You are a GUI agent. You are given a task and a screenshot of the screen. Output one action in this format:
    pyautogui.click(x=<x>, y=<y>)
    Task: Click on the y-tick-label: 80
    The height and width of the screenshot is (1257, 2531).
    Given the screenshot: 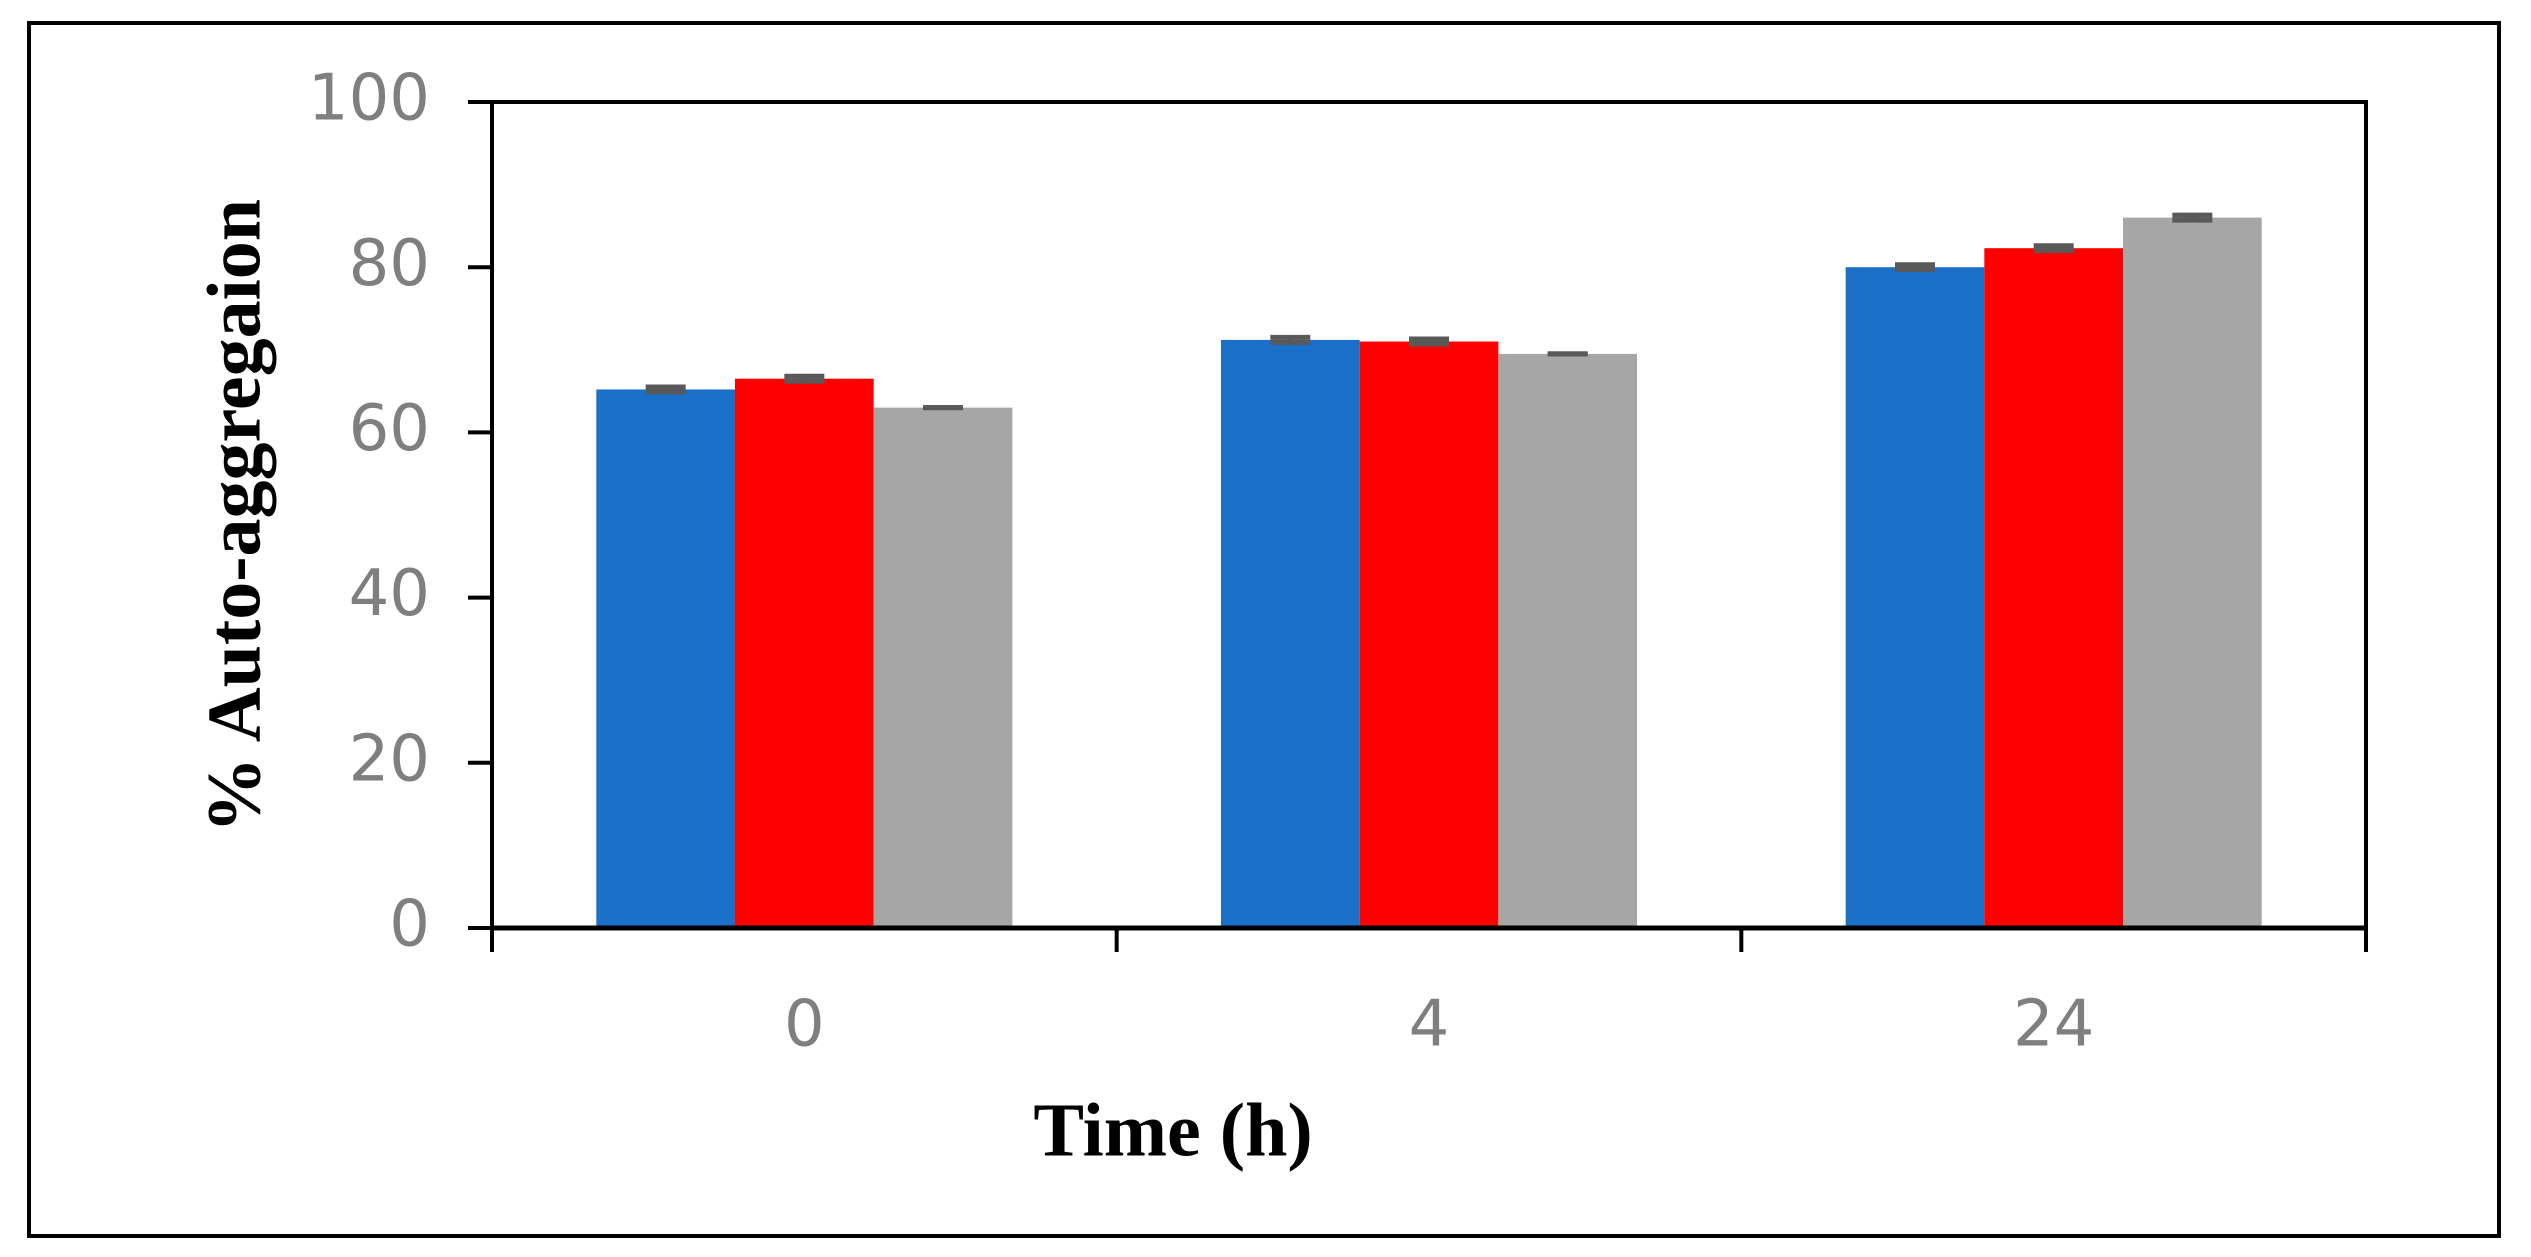 What is the action you would take?
    pyautogui.click(x=389, y=264)
    